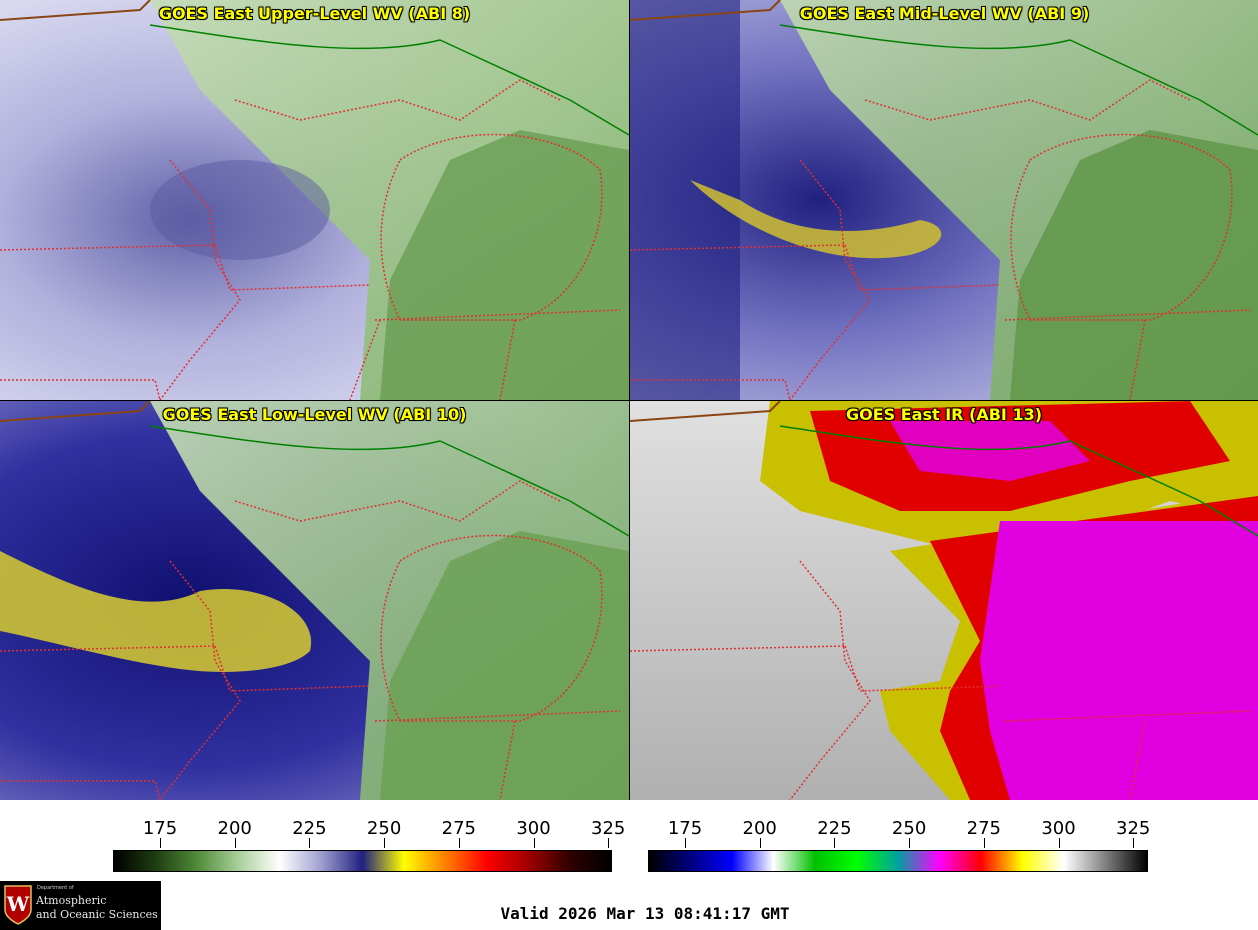 This screenshot has width=1258, height=930. I want to click on seal-letter: W, so click(18, 904).